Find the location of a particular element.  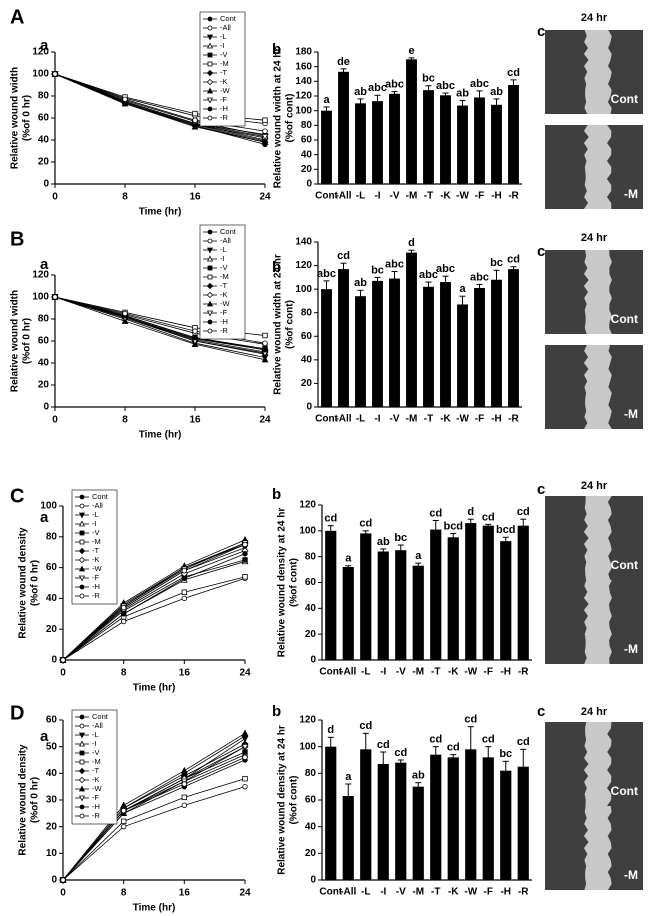

image-label: Cont is located at coordinates (624, 791).